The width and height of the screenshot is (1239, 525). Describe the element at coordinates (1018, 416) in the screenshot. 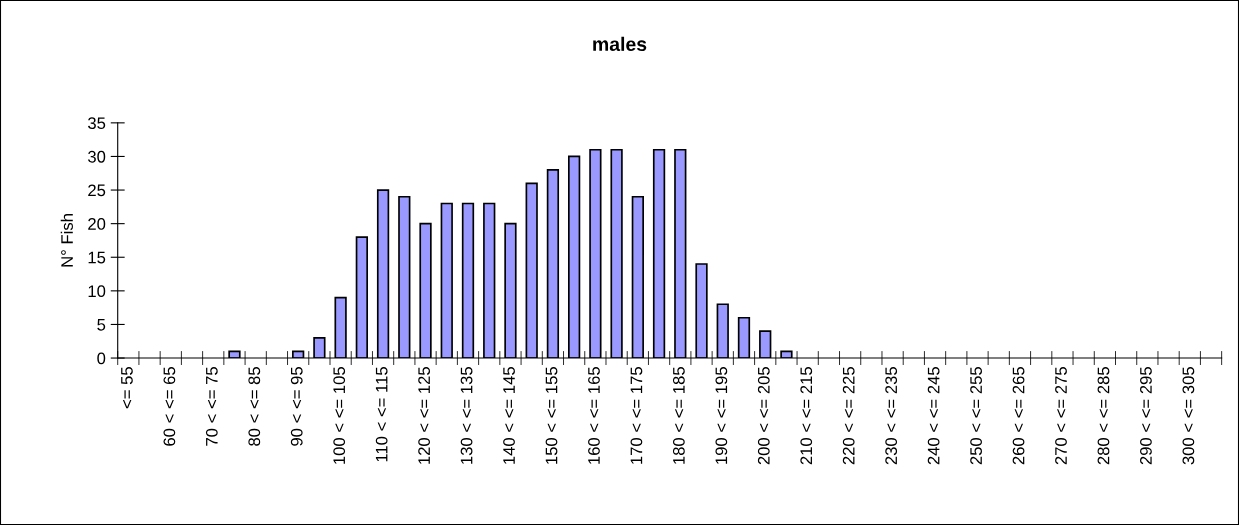

I see `x-tick-label: 260 < <= 265` at that location.